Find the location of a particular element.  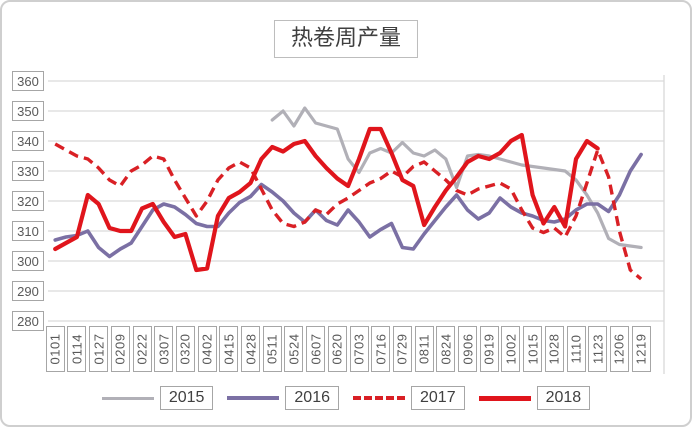

x-axis-label-text: 0906 is located at coordinates (467, 349).